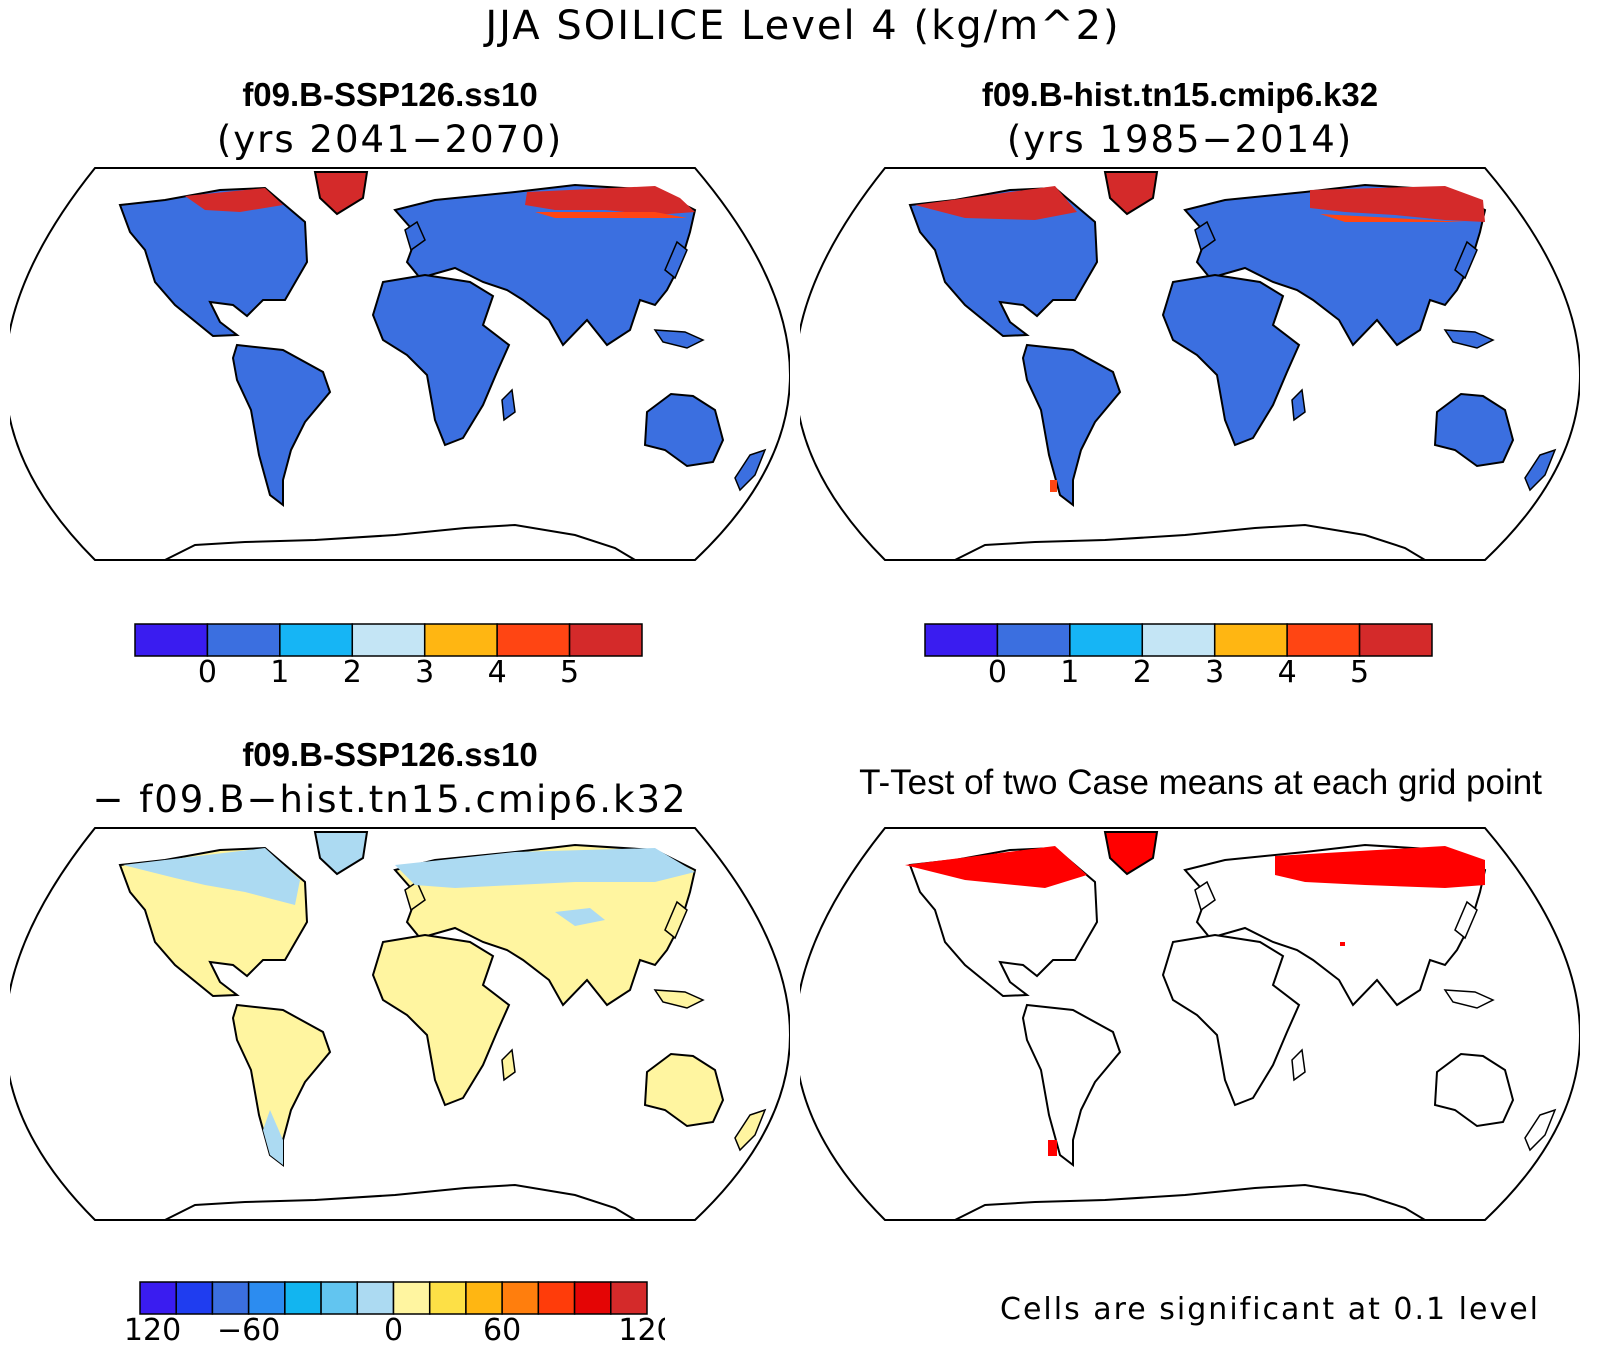 The height and width of the screenshot is (1350, 1606). What do you see at coordinates (1270, 1309) in the screenshot?
I see `significance-note: Cells are significant at 0.1 level` at bounding box center [1270, 1309].